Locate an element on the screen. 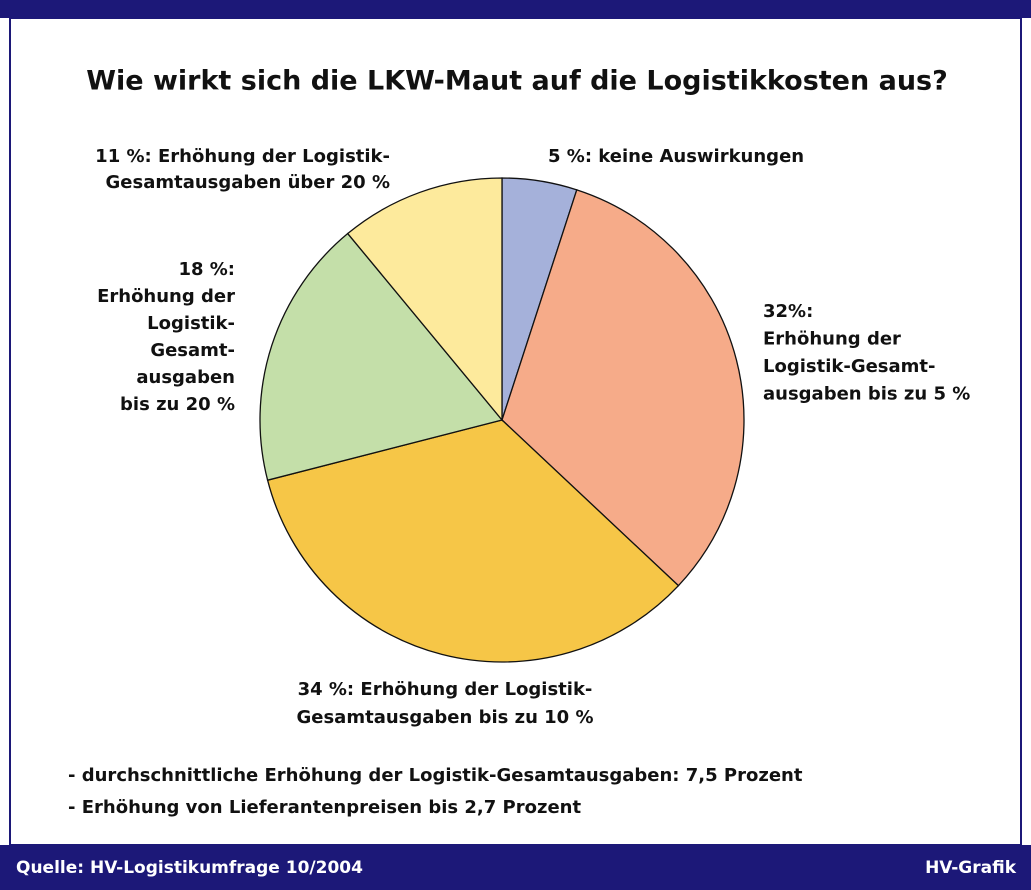  slice-label: ausgaben bis zu 5 % is located at coordinates (866, 394).